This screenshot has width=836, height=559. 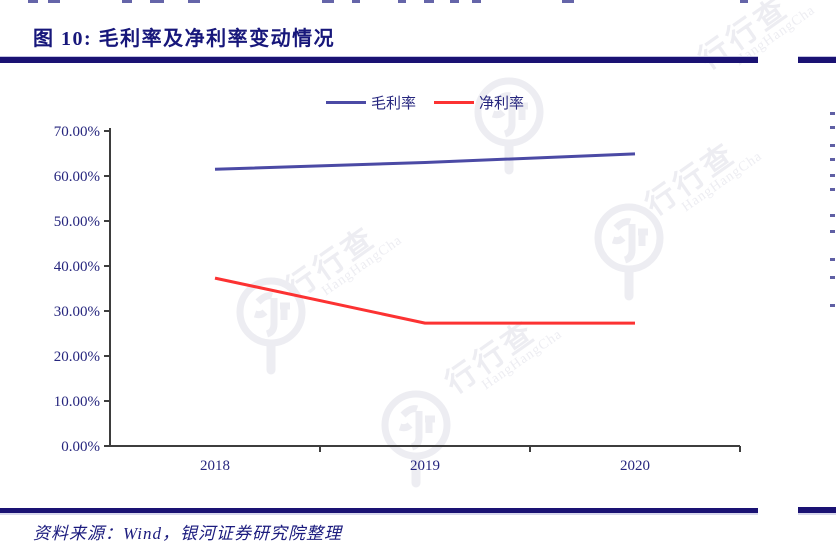 What do you see at coordinates (817, 510) in the screenshot?
I see `adjacent-column-footer-rule` at bounding box center [817, 510].